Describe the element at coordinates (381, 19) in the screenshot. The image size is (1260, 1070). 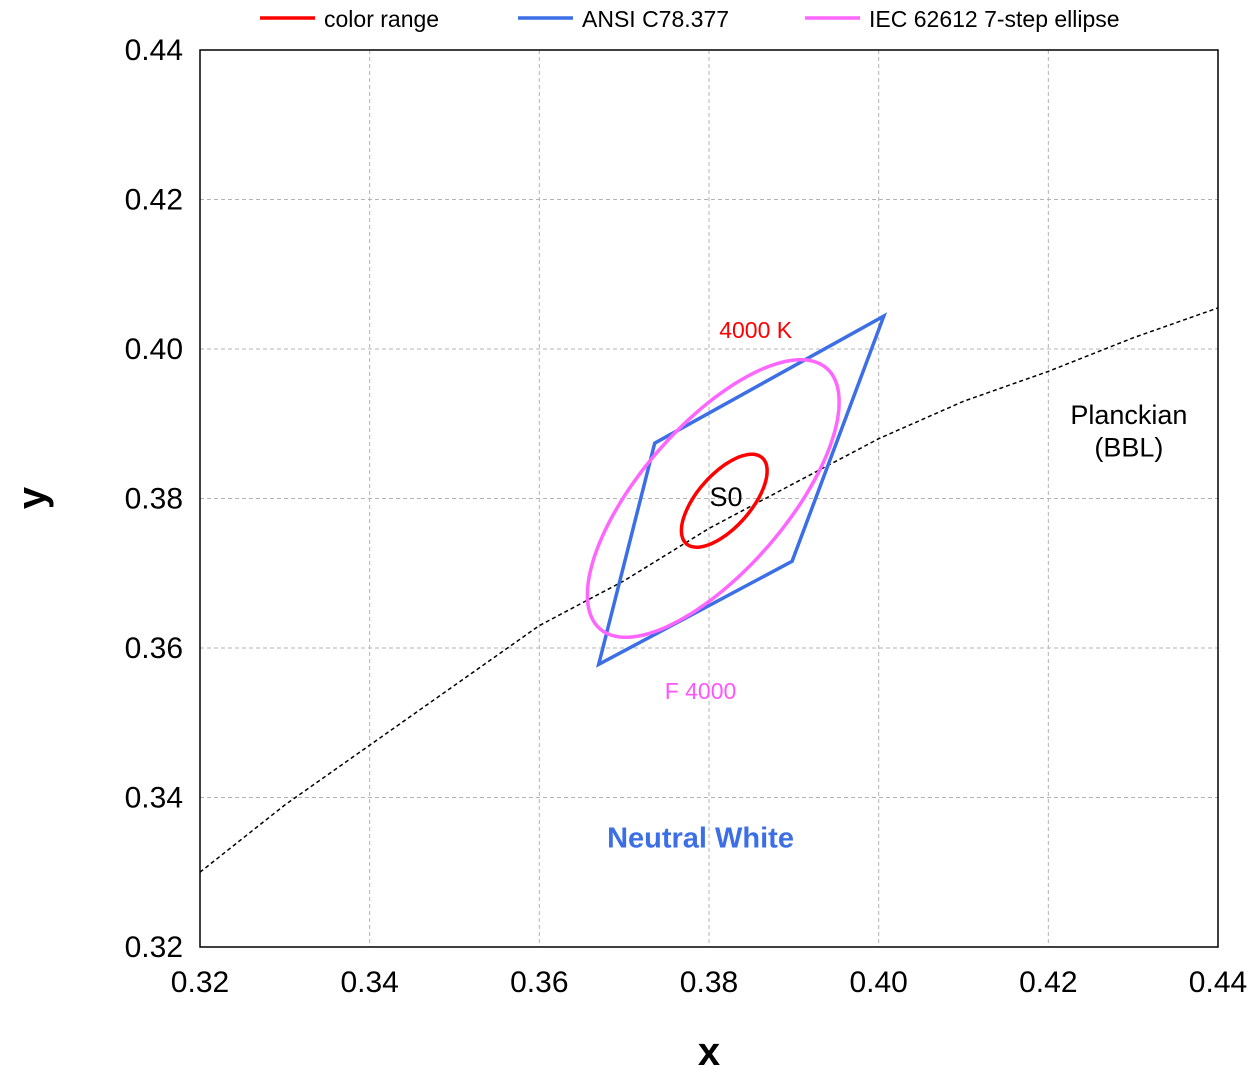
I see `legend-label: color range` at that location.